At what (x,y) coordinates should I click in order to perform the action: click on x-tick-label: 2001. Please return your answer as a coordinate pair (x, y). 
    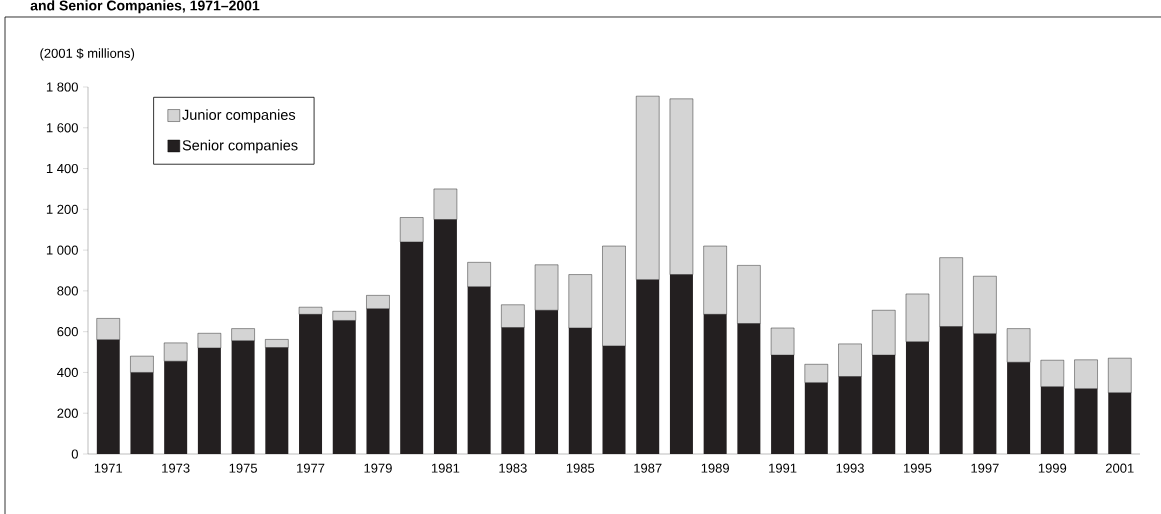
    Looking at the image, I should click on (1119, 468).